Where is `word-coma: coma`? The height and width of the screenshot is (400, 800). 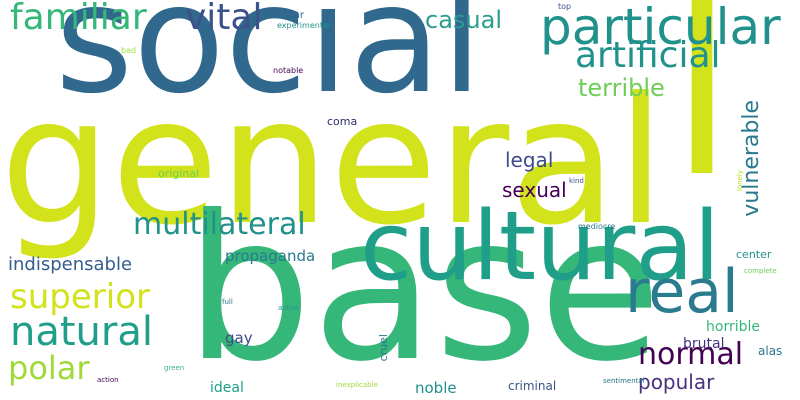
word-coma: coma is located at coordinates (342, 121).